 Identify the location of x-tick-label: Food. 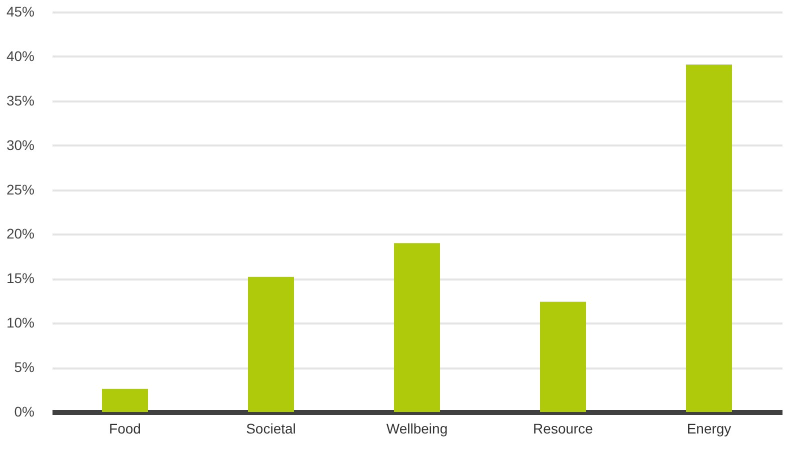
(125, 428).